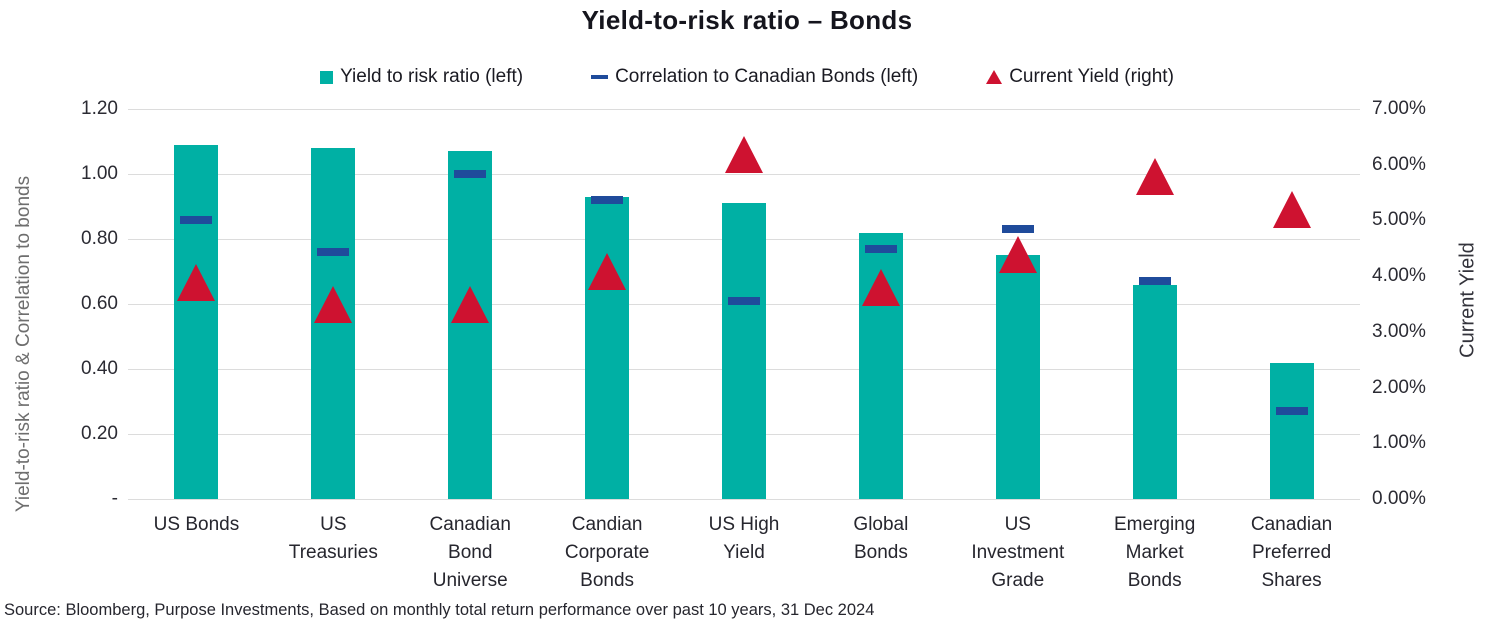  What do you see at coordinates (99, 303) in the screenshot?
I see `left-axis-tick-label: 0.60` at bounding box center [99, 303].